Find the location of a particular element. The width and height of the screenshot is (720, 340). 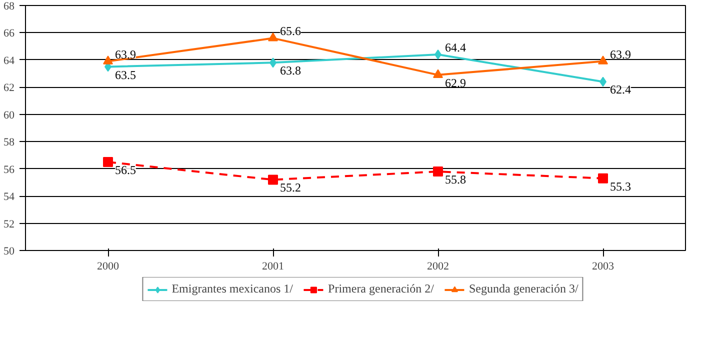

y-tick-label: 56 is located at coordinates (9, 170).